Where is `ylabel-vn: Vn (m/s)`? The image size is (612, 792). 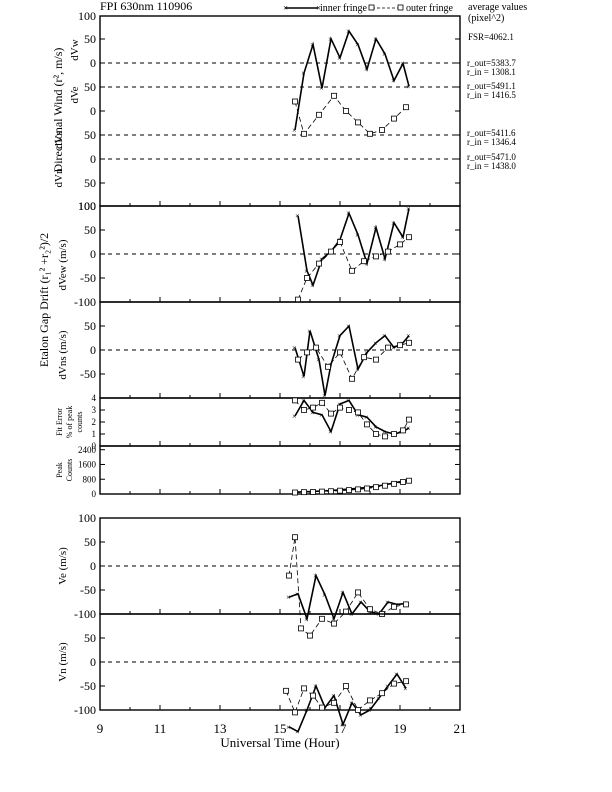
ylabel-vn: Vn (m/s) is located at coordinates (63, 662).